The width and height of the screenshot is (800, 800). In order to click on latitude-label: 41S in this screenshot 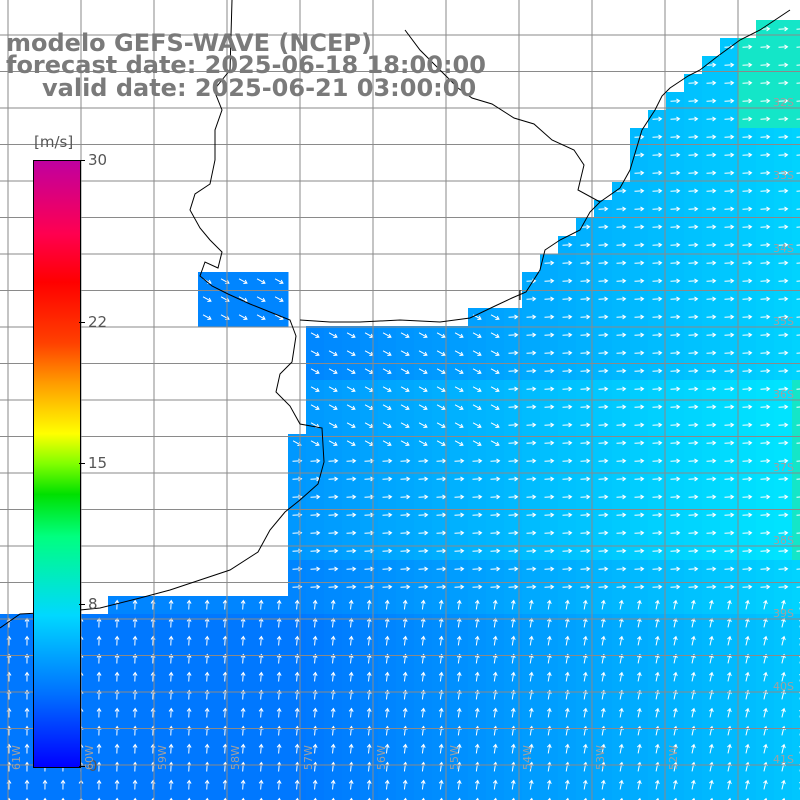, I will do `click(783, 759)`.